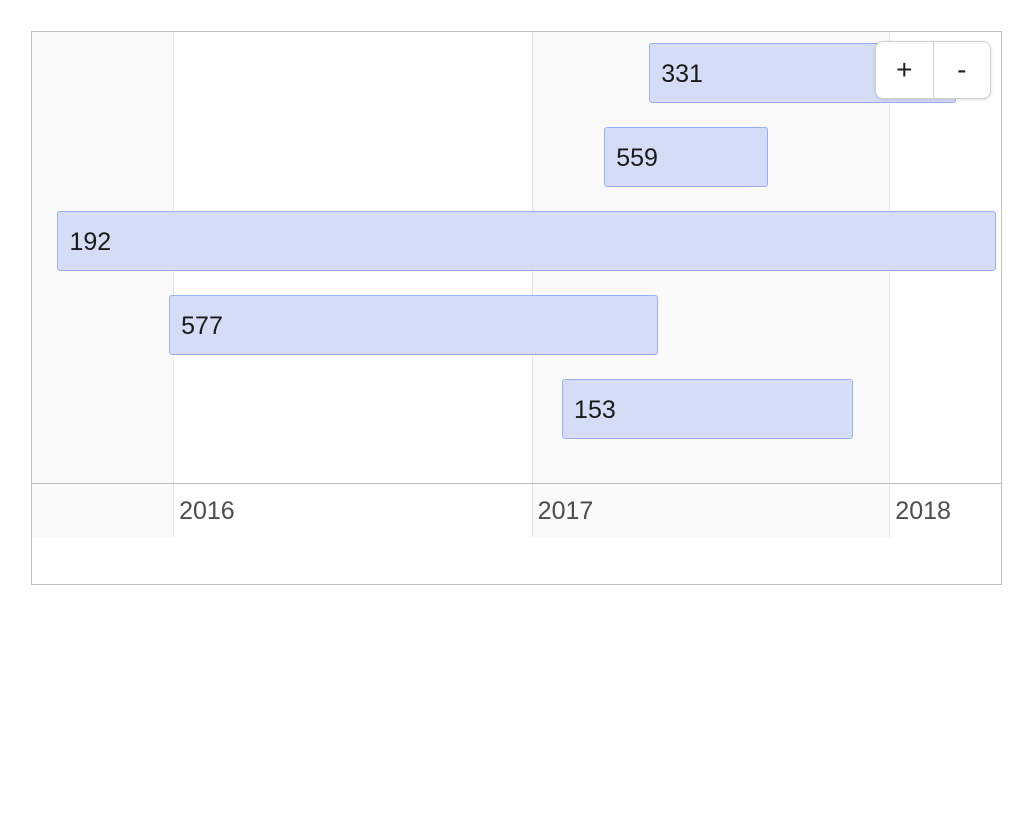 The height and width of the screenshot is (836, 1028). What do you see at coordinates (565, 511) in the screenshot?
I see `x-tick-label: 2017` at bounding box center [565, 511].